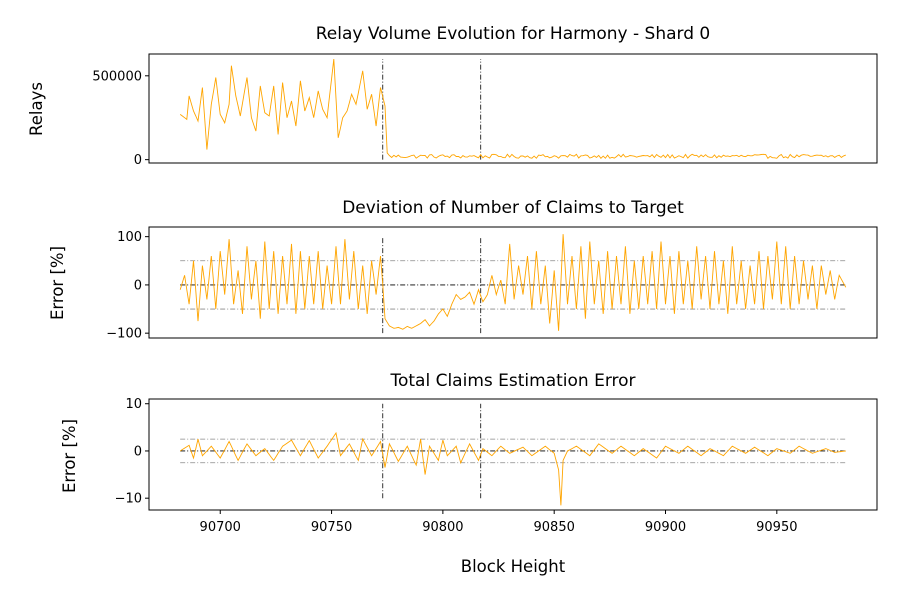  I want to click on panel-1-series-line, so click(513, 282).